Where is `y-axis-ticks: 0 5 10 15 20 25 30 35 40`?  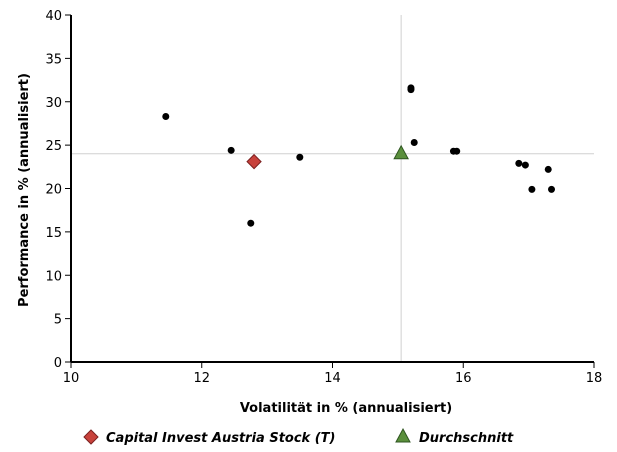
y-axis-ticks: 0 5 10 15 20 25 30 35 40 is located at coordinates (58, 190).